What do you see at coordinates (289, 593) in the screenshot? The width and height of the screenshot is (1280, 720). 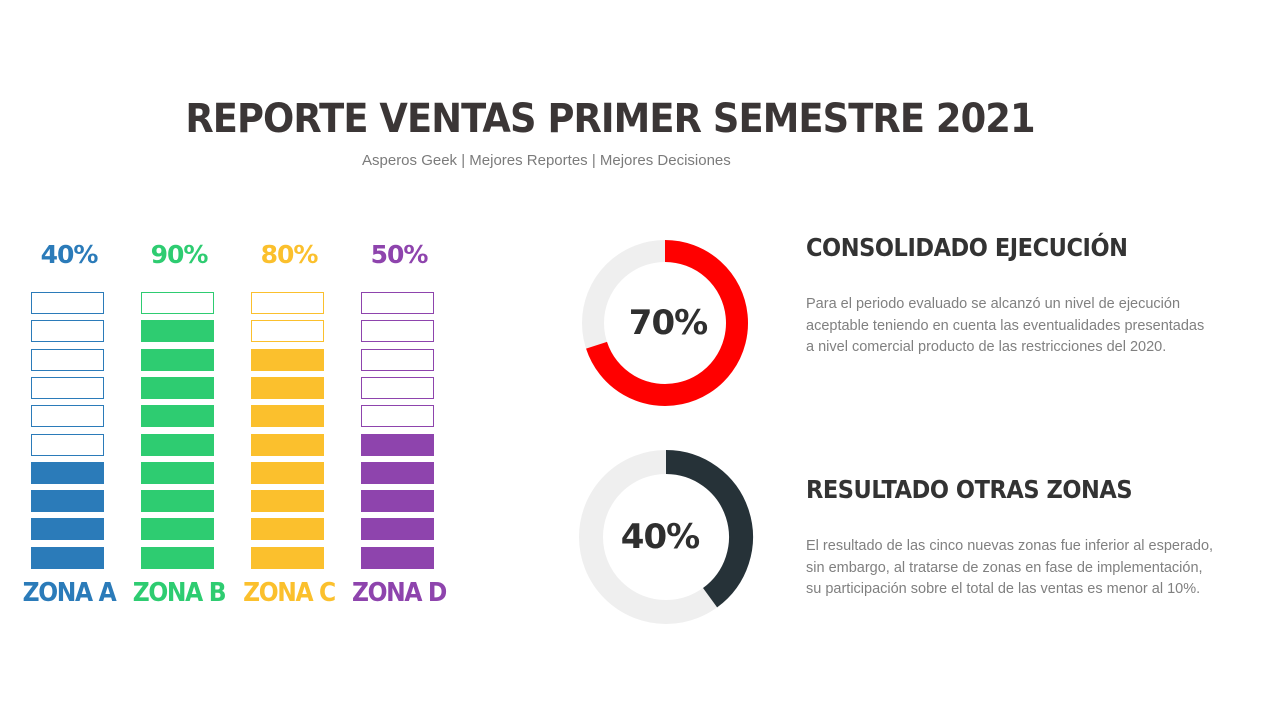 I see `zone-c-label: ZONA C` at bounding box center [289, 593].